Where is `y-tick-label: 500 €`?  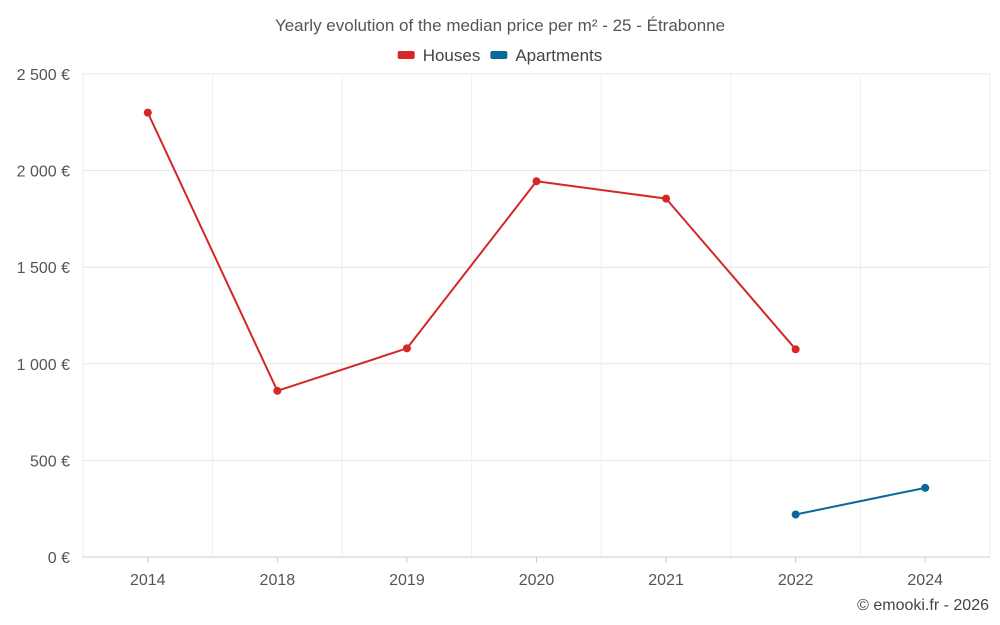 y-tick-label: 500 € is located at coordinates (50, 461).